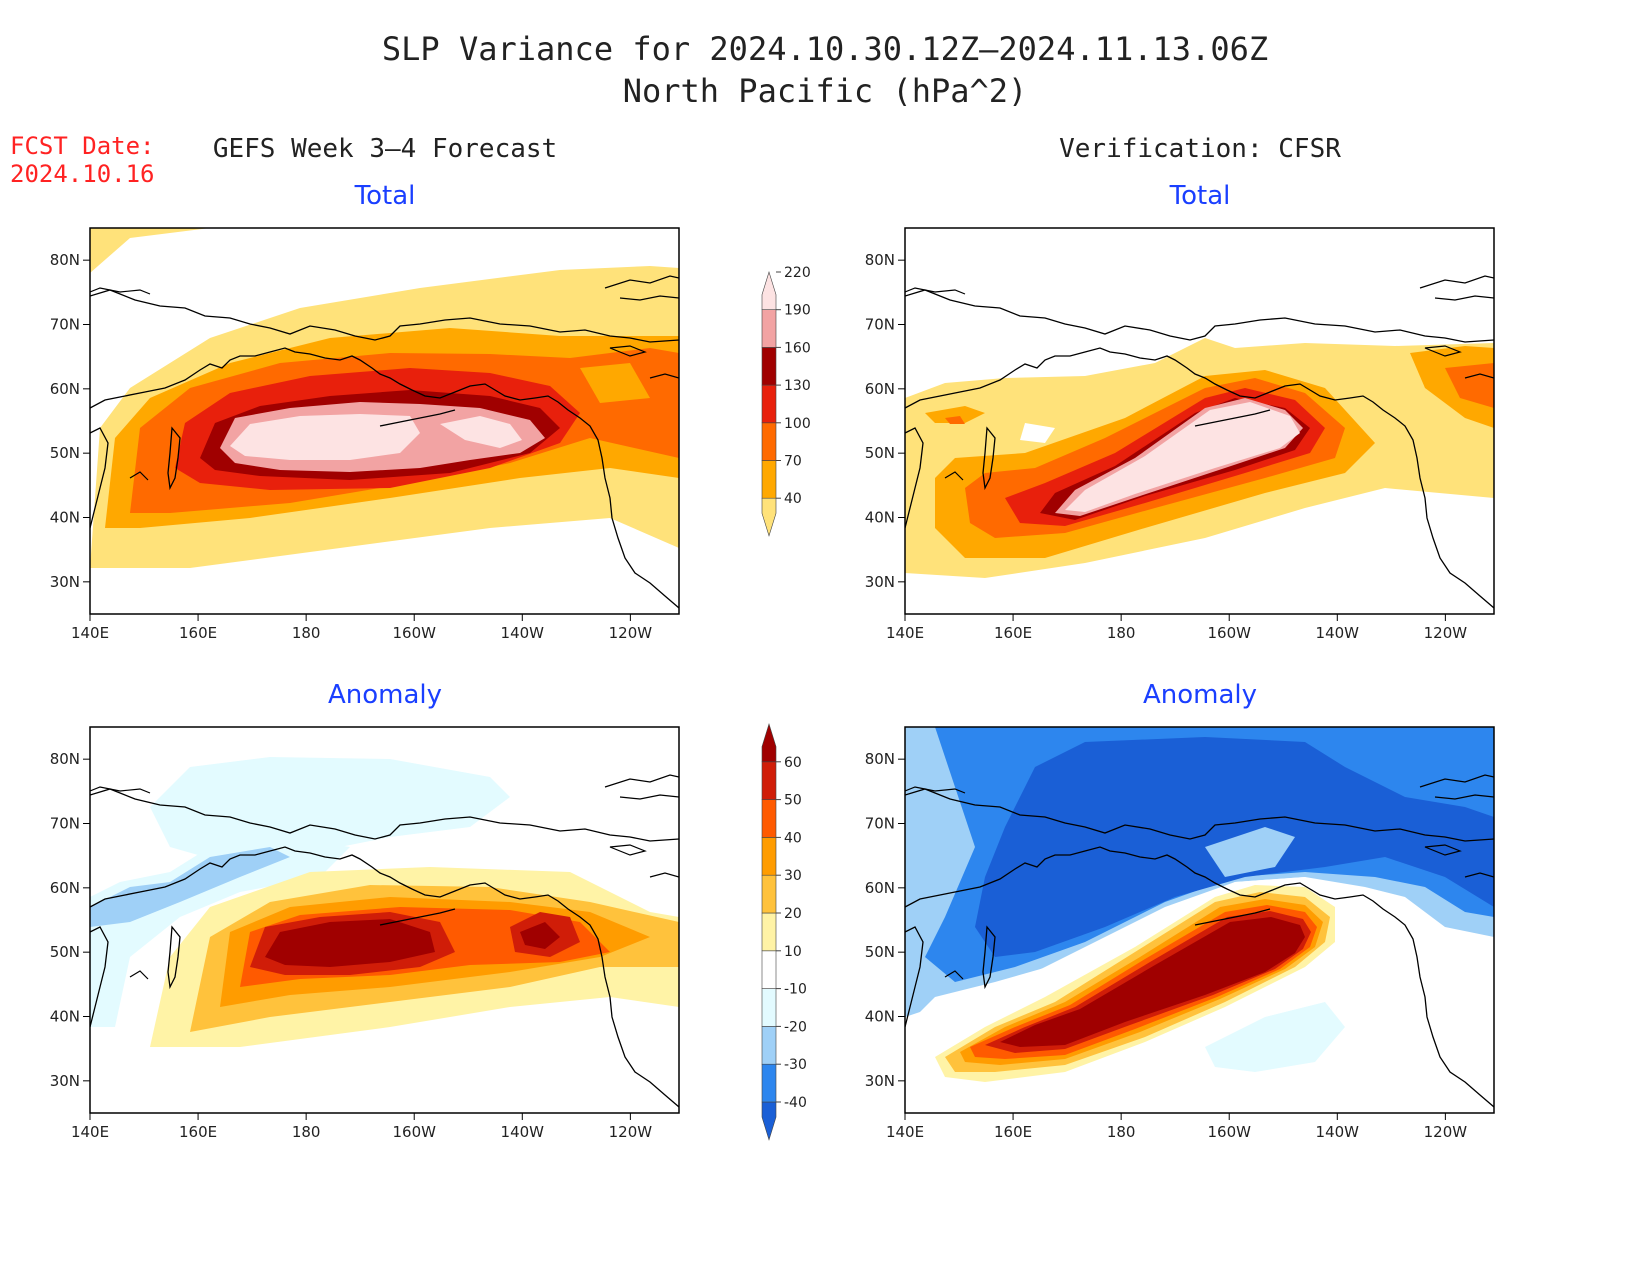  Describe the element at coordinates (1037, 433) in the screenshot. I see `field-gap` at that location.